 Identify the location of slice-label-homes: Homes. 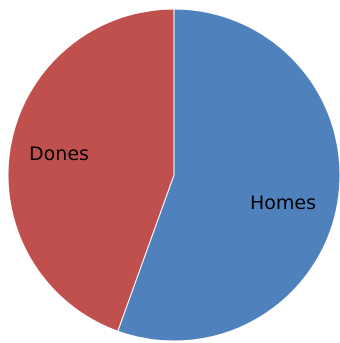
(283, 203).